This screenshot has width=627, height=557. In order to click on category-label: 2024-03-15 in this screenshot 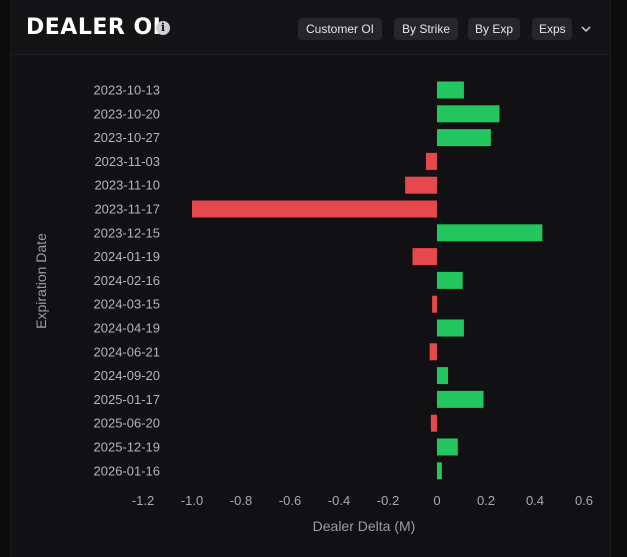, I will do `click(127, 304)`.